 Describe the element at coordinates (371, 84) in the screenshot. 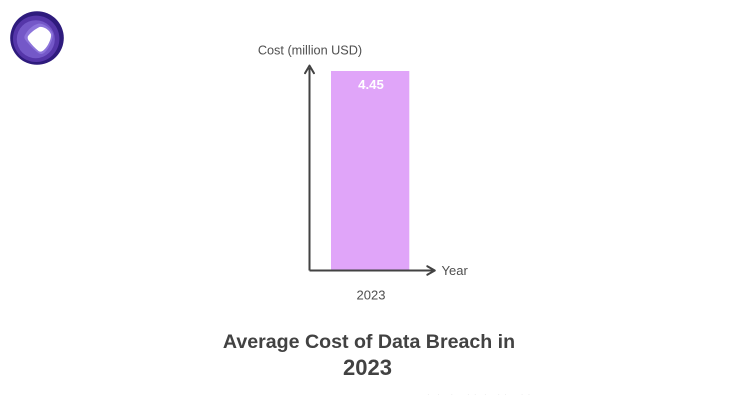

I see `svg-text: 4.45` at that location.